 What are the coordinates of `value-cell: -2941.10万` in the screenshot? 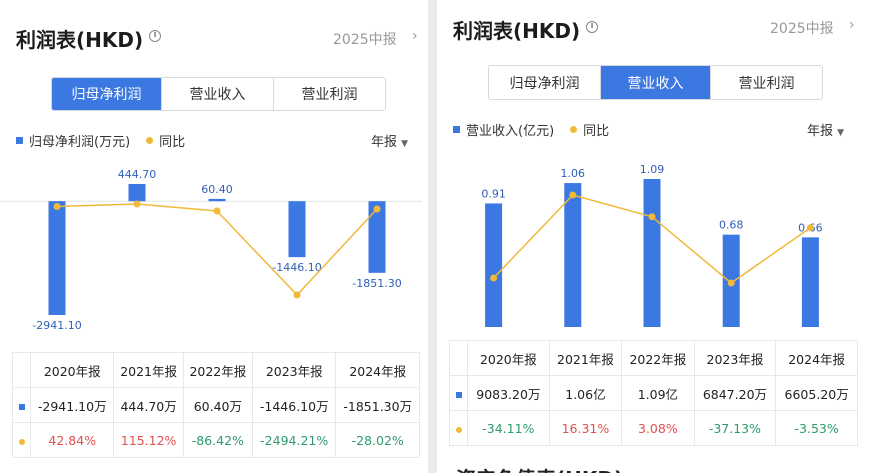 It's located at (72, 405).